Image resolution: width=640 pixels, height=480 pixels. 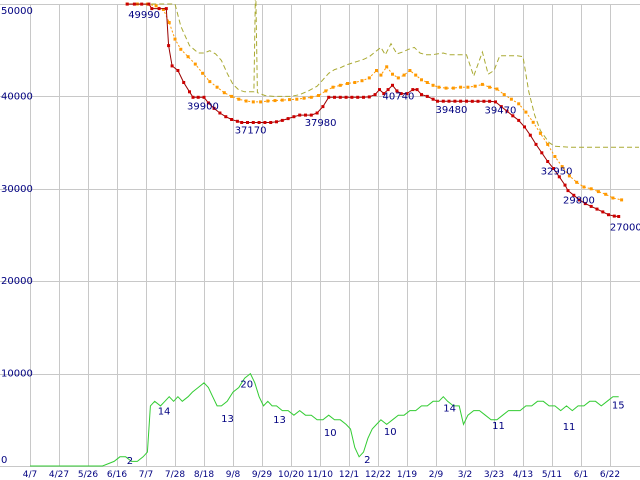 What do you see at coordinates (452, 110) in the screenshot?
I see `price-label: 39480` at bounding box center [452, 110].